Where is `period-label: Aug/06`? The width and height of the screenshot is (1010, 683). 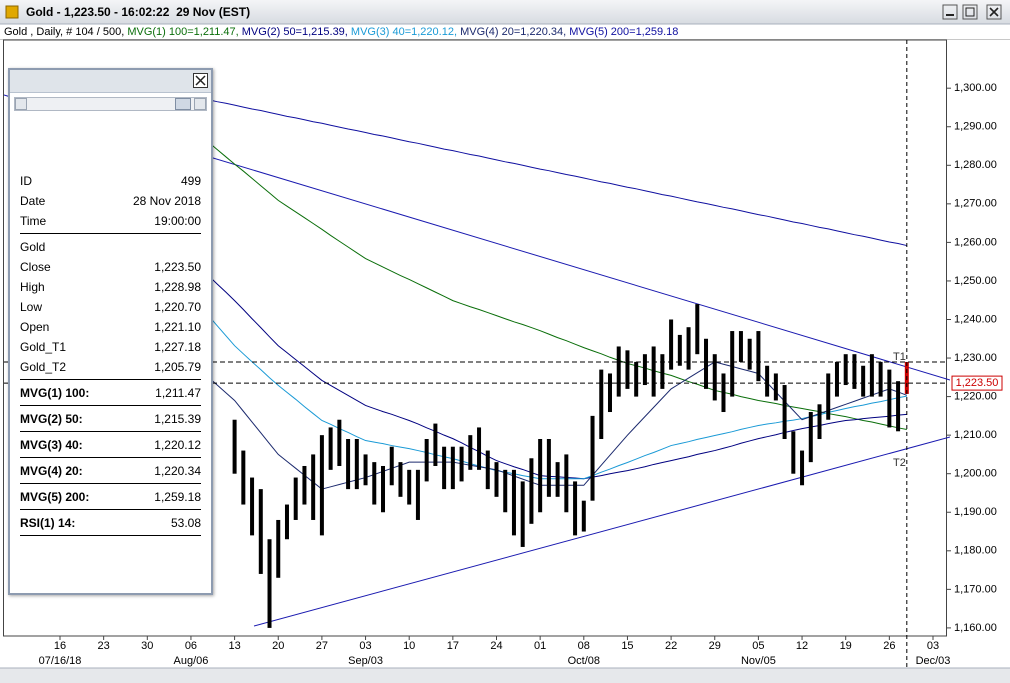 period-label: Aug/06 is located at coordinates (191, 661).